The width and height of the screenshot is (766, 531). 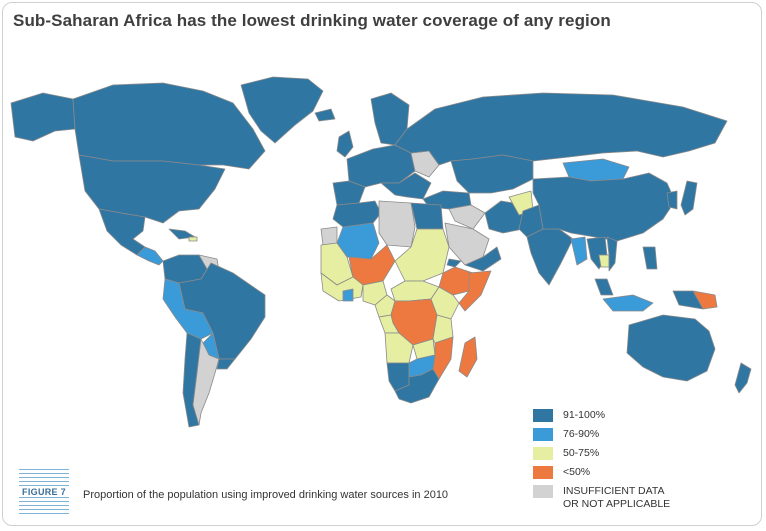 I want to click on region-new-zealand, so click(x=743, y=378).